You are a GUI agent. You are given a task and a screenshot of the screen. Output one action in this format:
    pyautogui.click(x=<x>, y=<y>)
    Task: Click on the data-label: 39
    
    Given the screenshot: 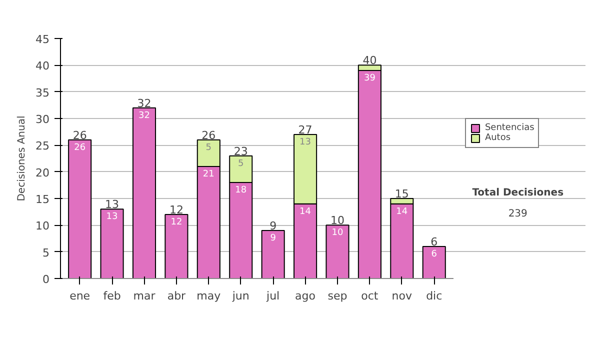 What is the action you would take?
    pyautogui.click(x=370, y=79)
    